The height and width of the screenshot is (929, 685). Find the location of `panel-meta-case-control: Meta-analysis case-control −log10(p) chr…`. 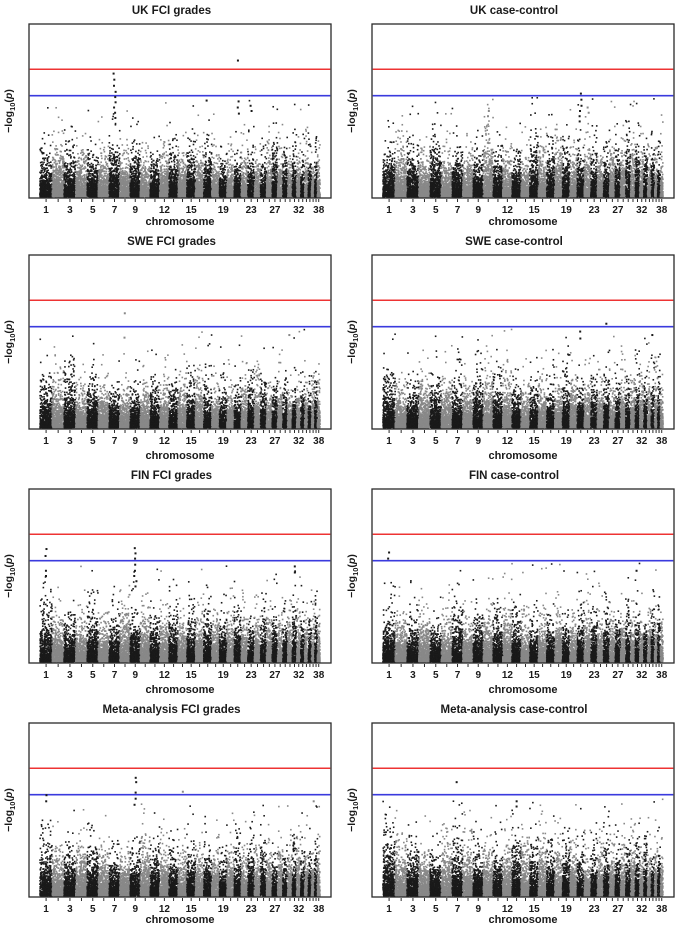

panel-meta-case-control: Meta-analysis case-control −log10(p) chr… is located at coordinates (514, 814).